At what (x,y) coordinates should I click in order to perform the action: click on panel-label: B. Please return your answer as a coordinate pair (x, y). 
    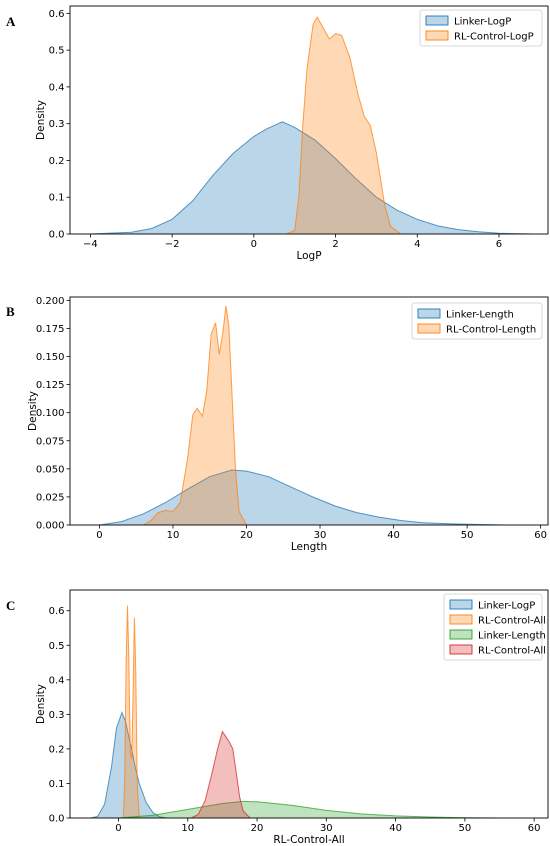
    Looking at the image, I should click on (10, 311).